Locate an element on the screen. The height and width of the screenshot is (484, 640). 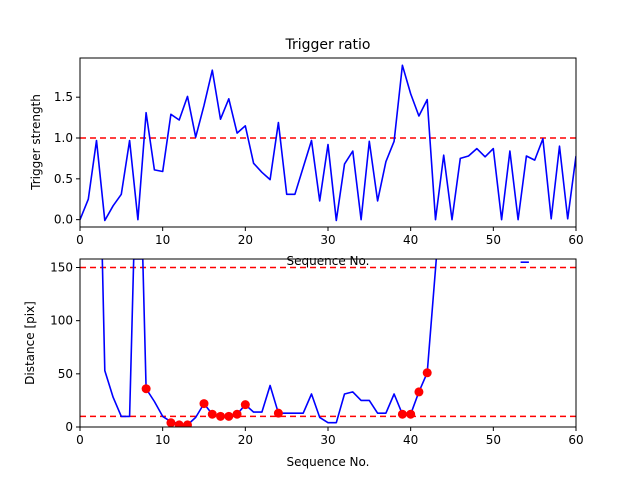
y-tick-label: 0.0 is located at coordinates (63, 220).